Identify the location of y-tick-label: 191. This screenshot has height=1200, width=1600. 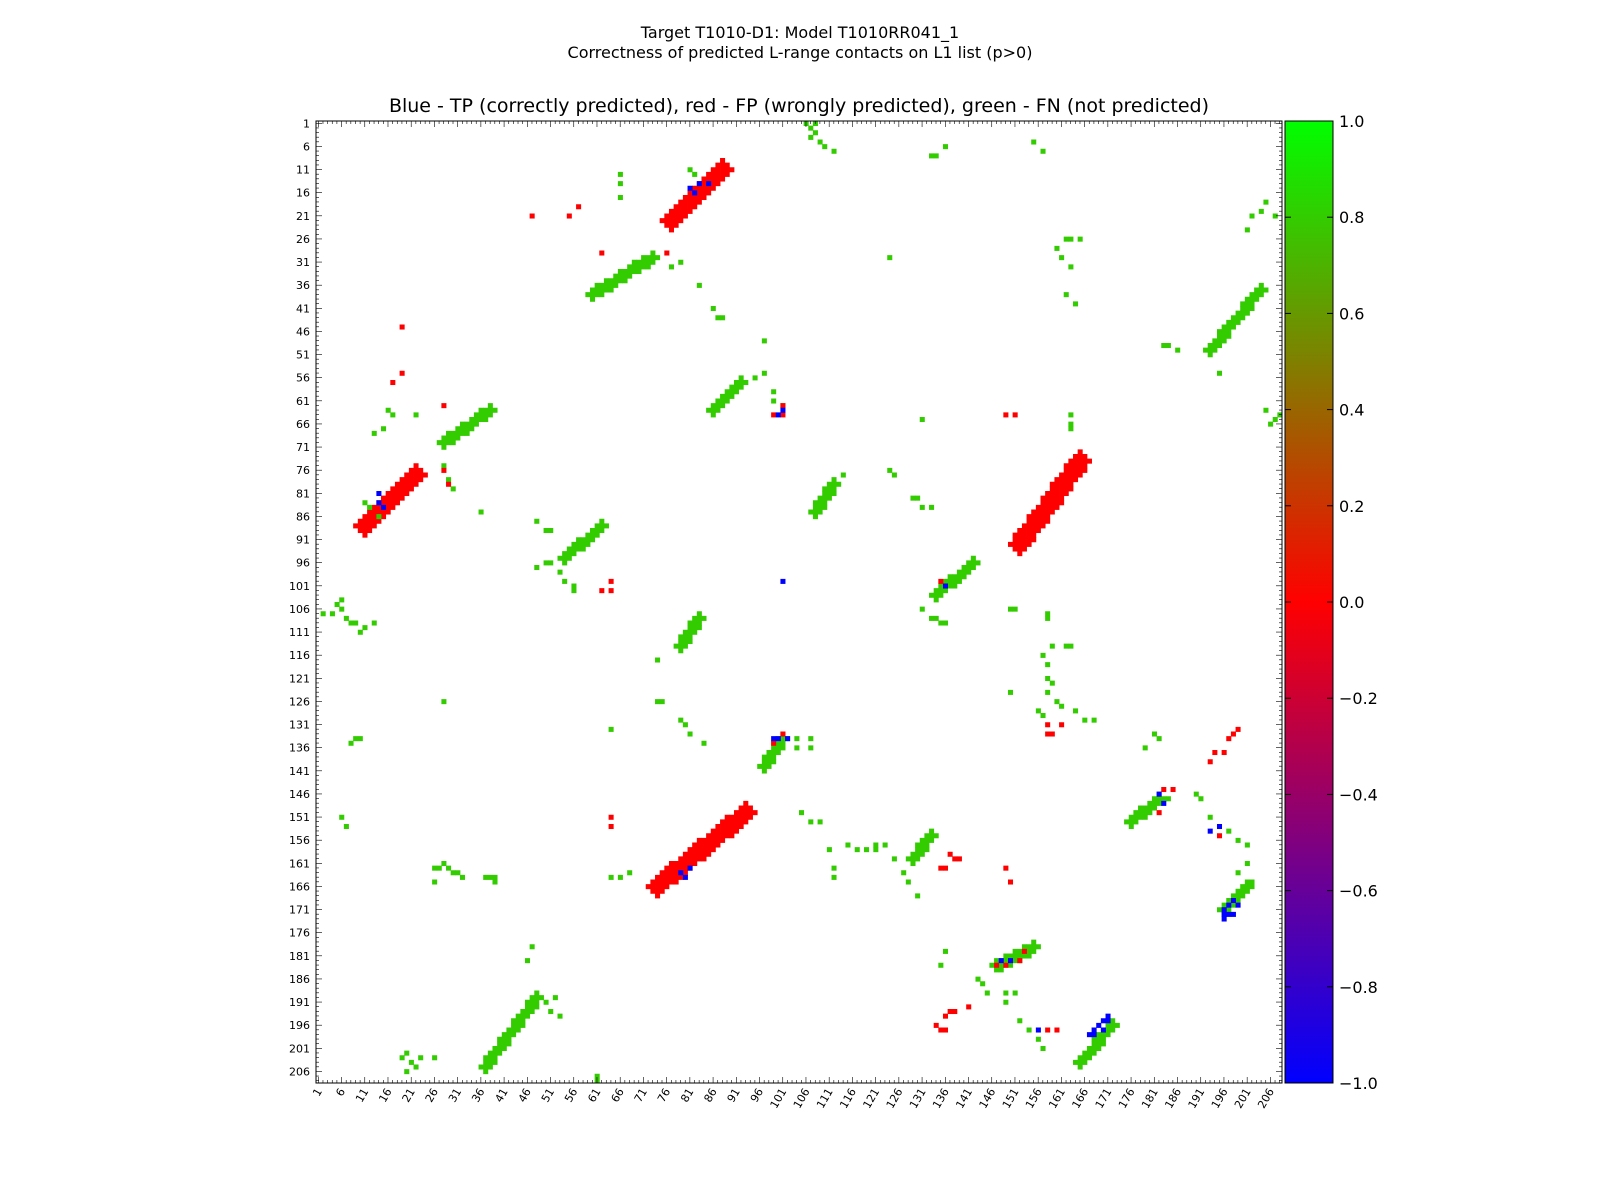
(299, 1002).